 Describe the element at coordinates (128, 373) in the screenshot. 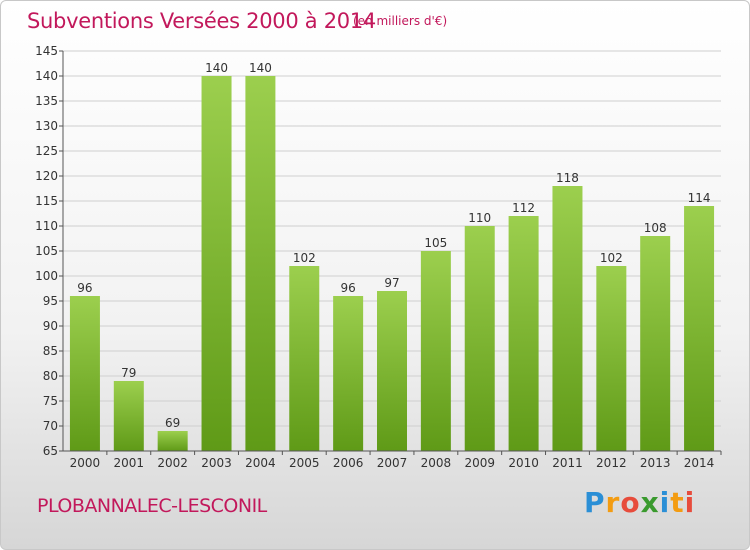

I see `bar-value-label: 79` at that location.